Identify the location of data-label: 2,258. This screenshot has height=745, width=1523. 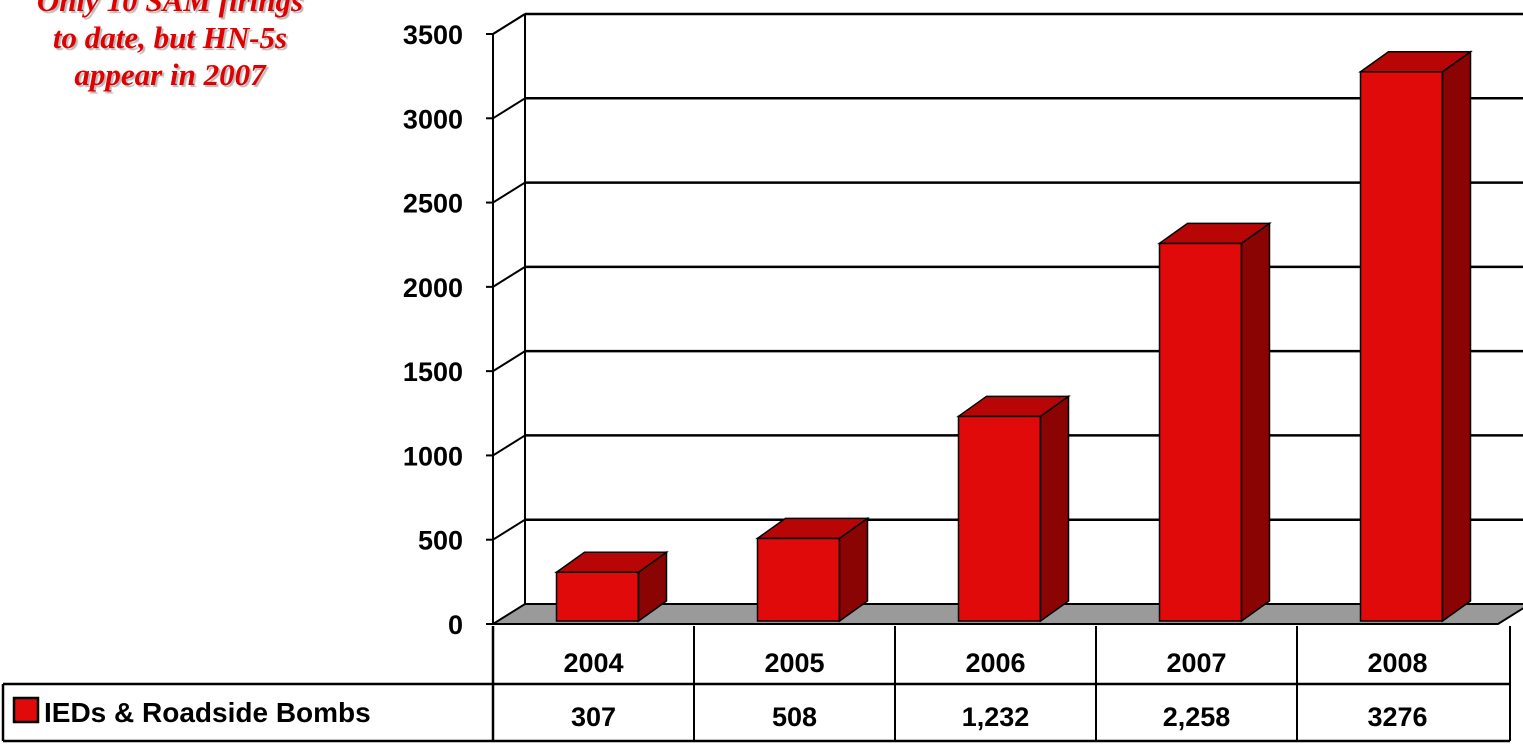
(1197, 717).